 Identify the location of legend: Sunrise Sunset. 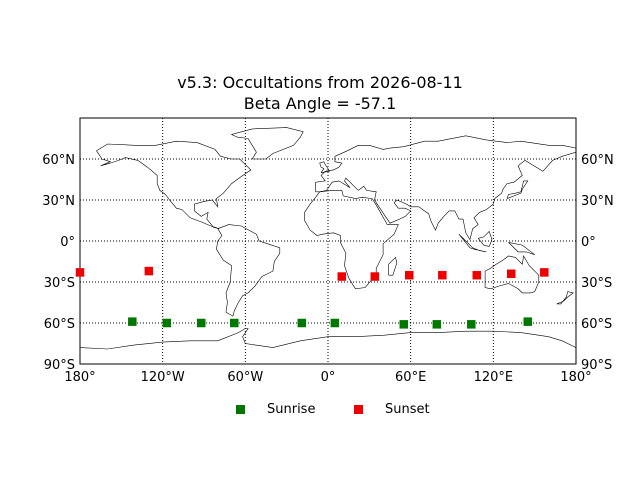
(320, 410).